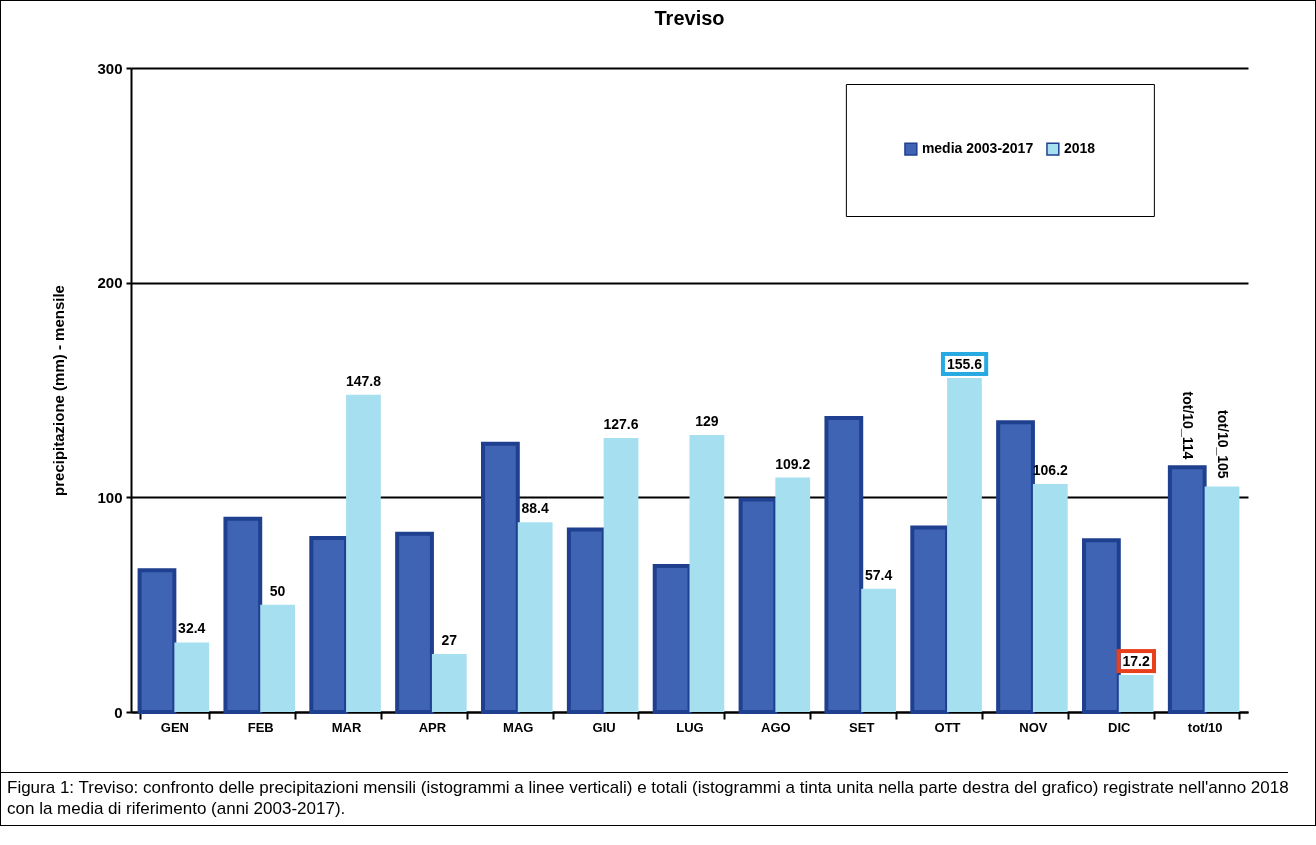 Image resolution: width=1316 pixels, height=845 pixels. I want to click on data-label: 57.4, so click(878, 574).